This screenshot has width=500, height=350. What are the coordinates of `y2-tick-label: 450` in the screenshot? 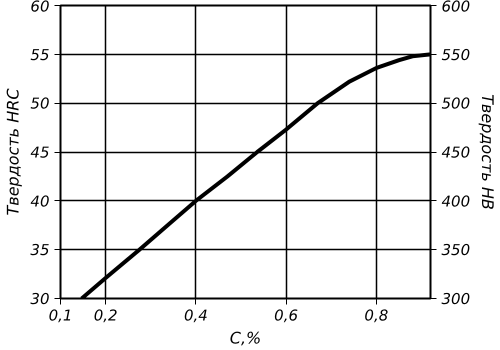 It's located at (456, 153).